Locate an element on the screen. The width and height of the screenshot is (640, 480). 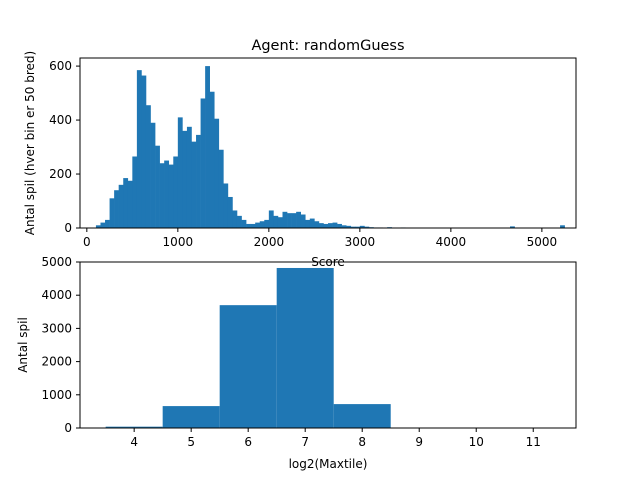
y-tick-label: 1000 is located at coordinates (56, 395).